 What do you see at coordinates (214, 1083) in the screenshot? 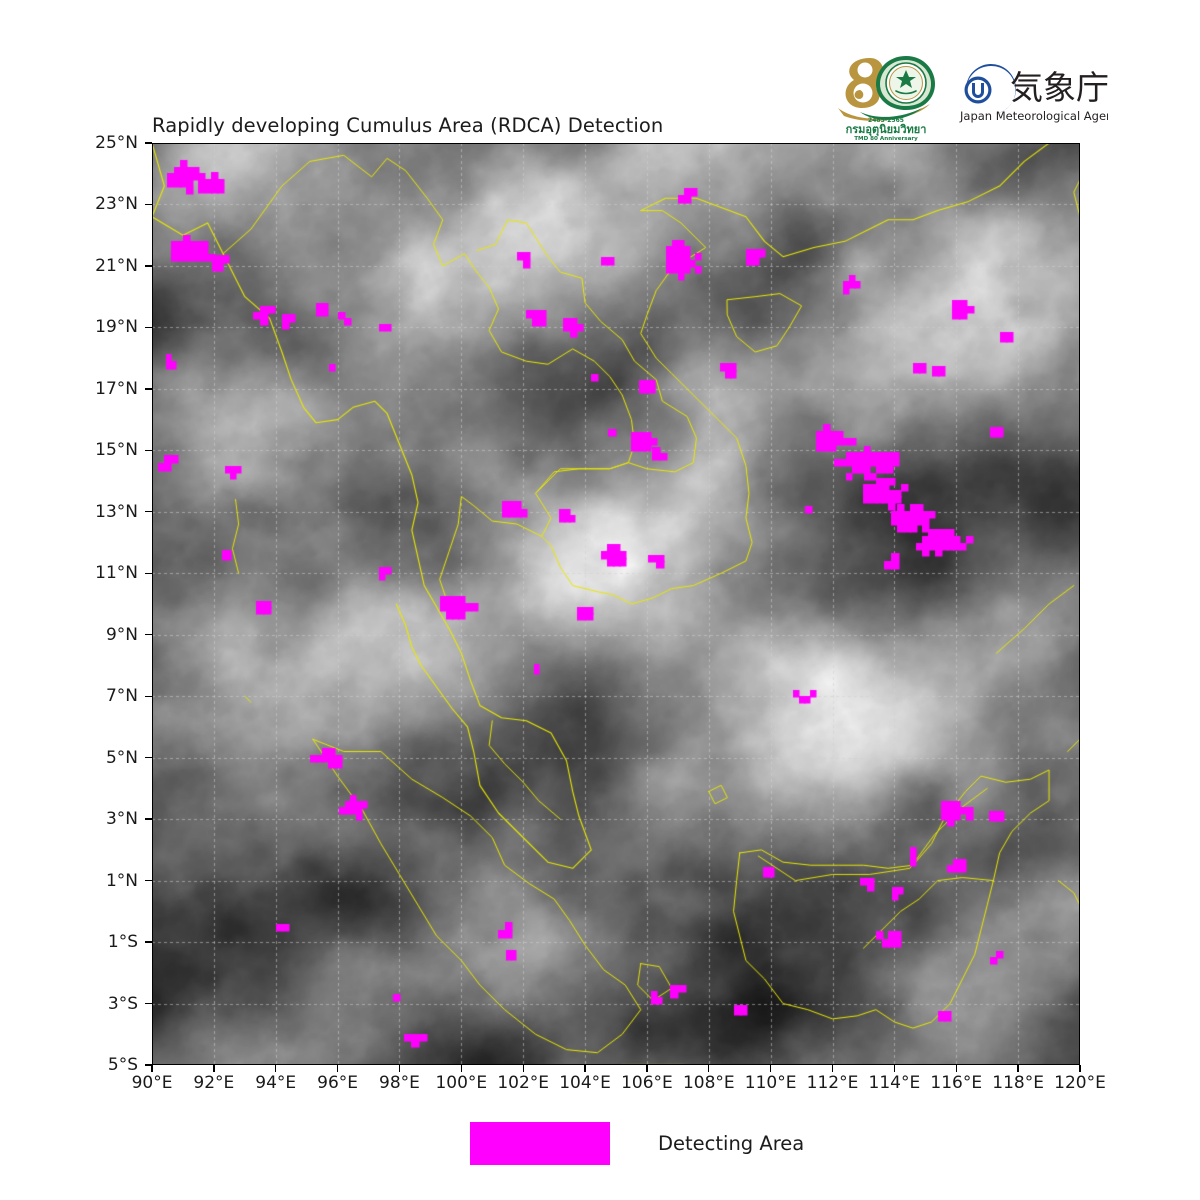
I see `x-tick-label: 92°E` at bounding box center [214, 1083].